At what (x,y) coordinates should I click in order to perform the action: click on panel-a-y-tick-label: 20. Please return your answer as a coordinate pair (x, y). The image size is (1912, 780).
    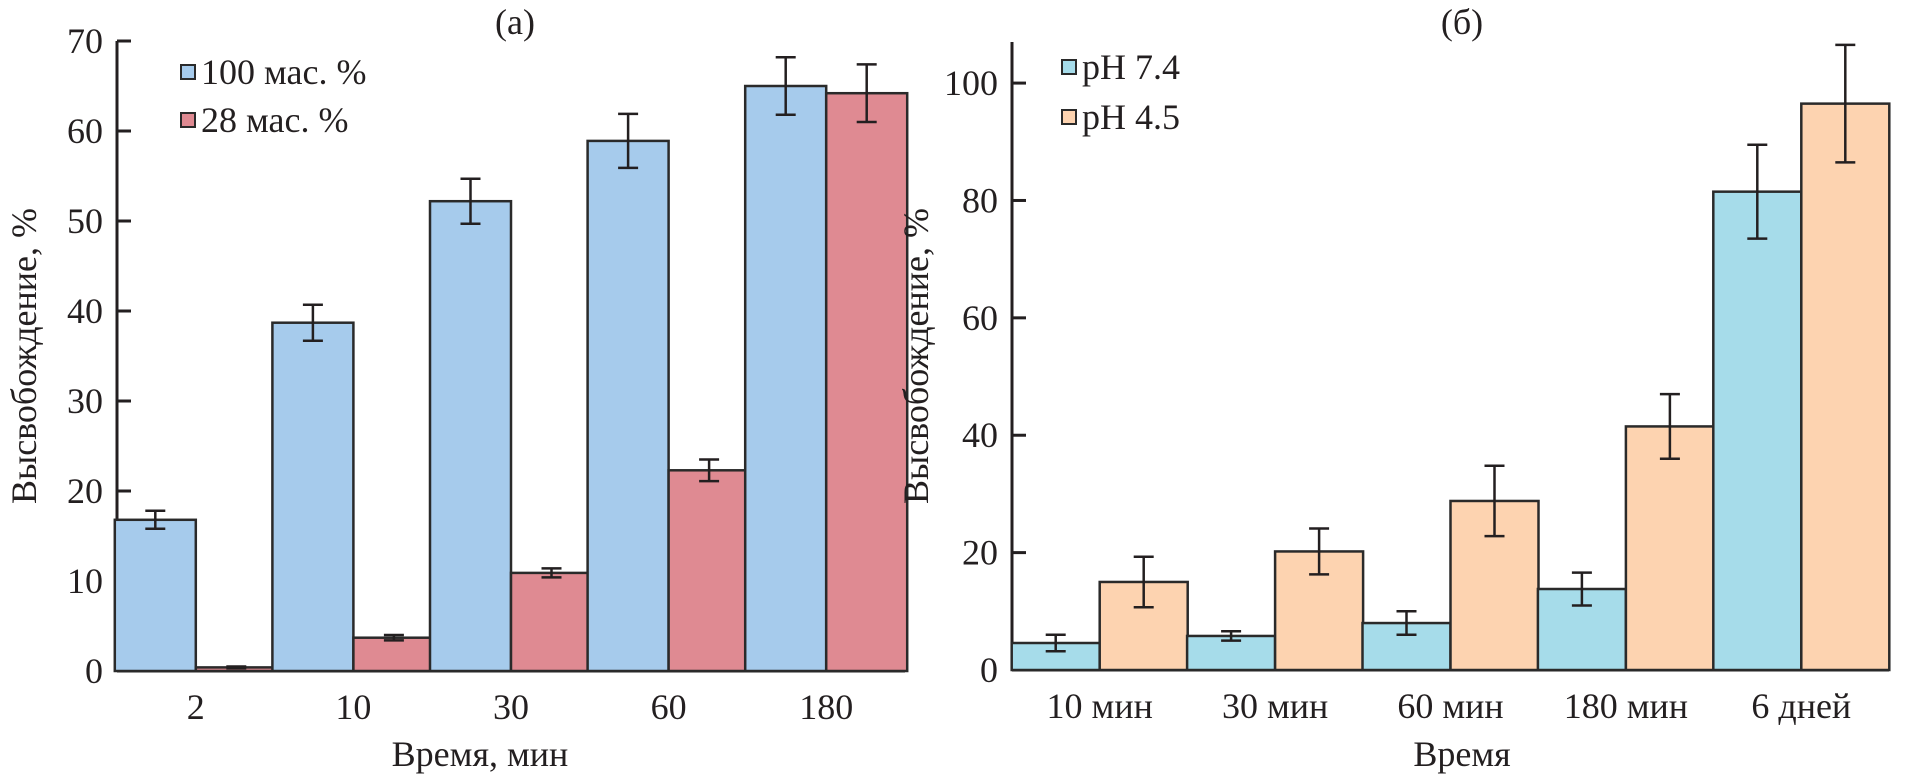
    Looking at the image, I should click on (85, 491).